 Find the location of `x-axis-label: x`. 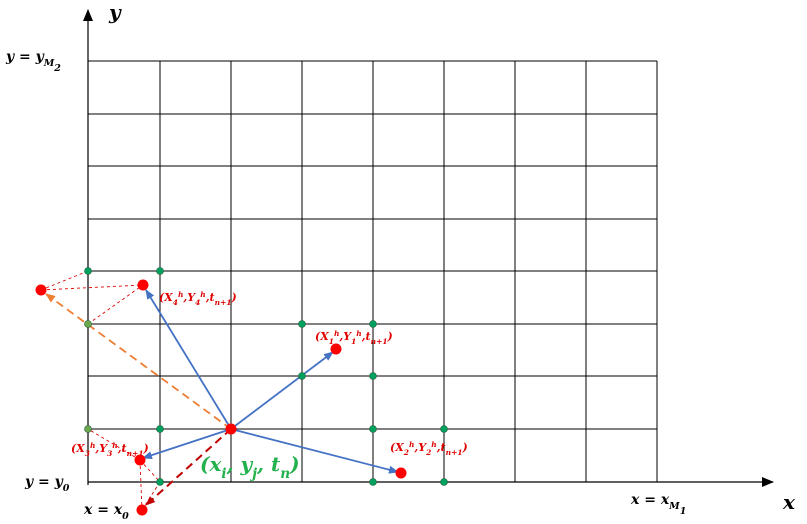

x-axis-label: x is located at coordinates (789, 502).